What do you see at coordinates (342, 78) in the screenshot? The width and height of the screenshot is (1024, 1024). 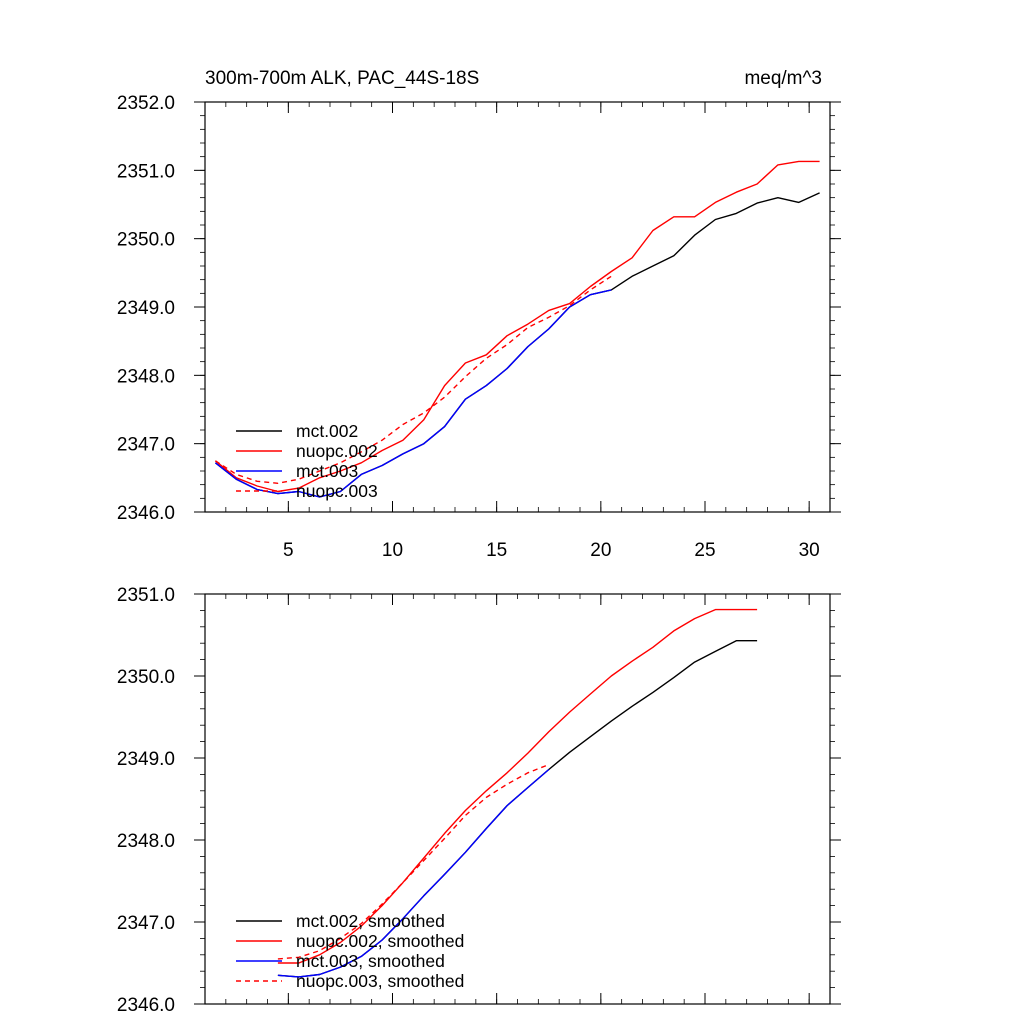 I see `chart-title: 300m-700m ALK, PAC_44S-18S` at bounding box center [342, 78].